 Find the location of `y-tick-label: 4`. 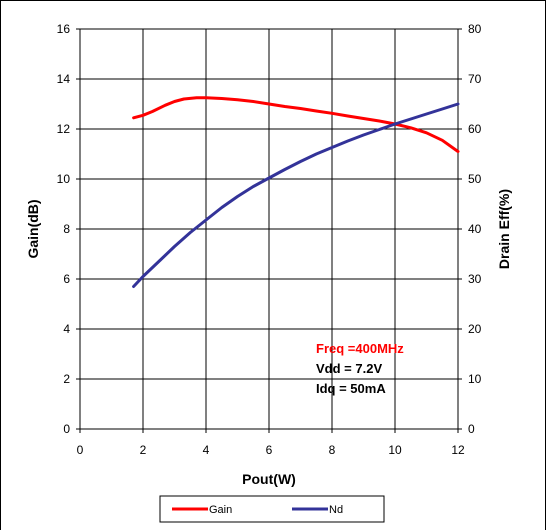

y-tick-label: 4 is located at coordinates (66, 329).